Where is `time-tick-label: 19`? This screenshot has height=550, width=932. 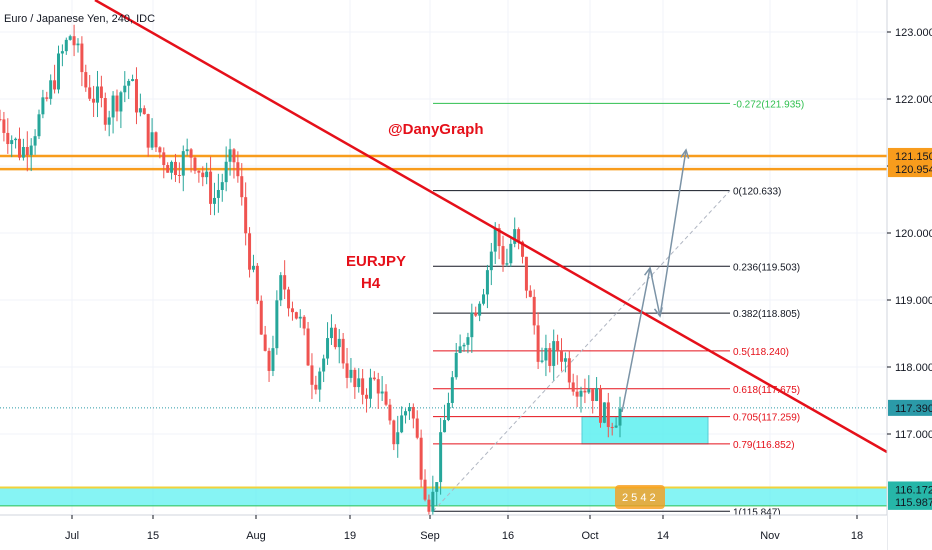
time-tick-label: 19 is located at coordinates (350, 536).